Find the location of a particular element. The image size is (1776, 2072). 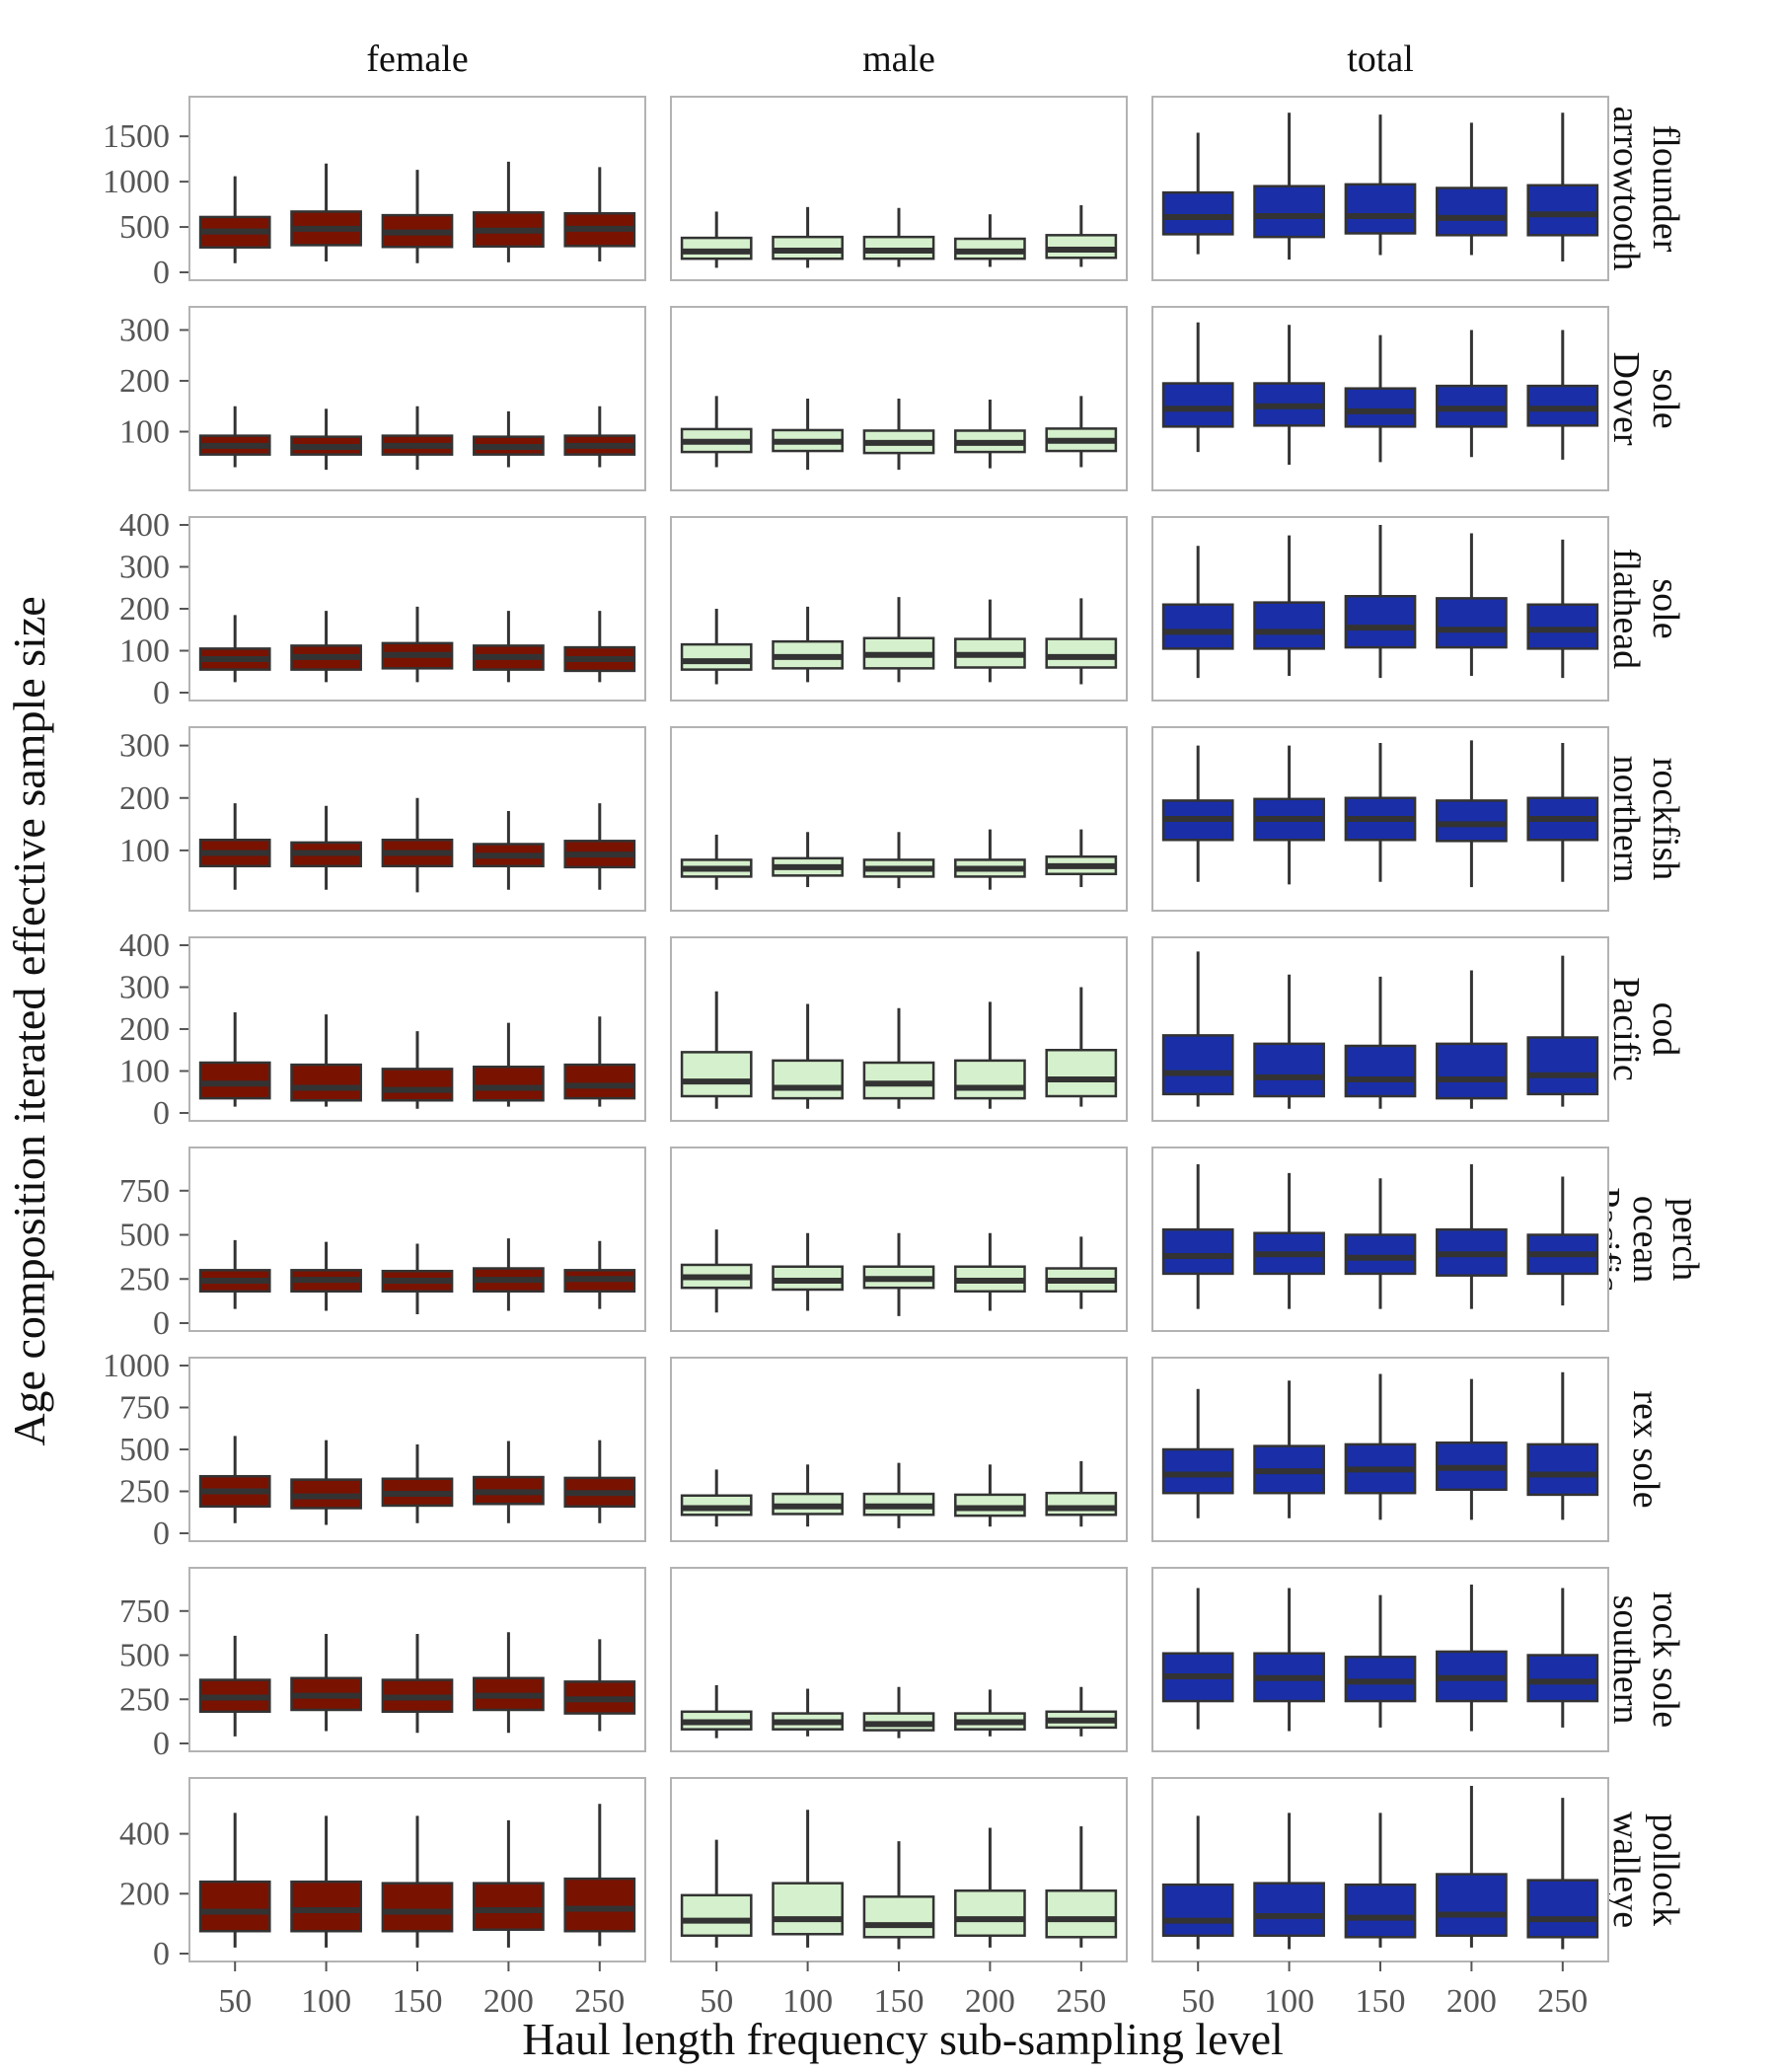

y-tick-label: 1500 is located at coordinates (137, 137).